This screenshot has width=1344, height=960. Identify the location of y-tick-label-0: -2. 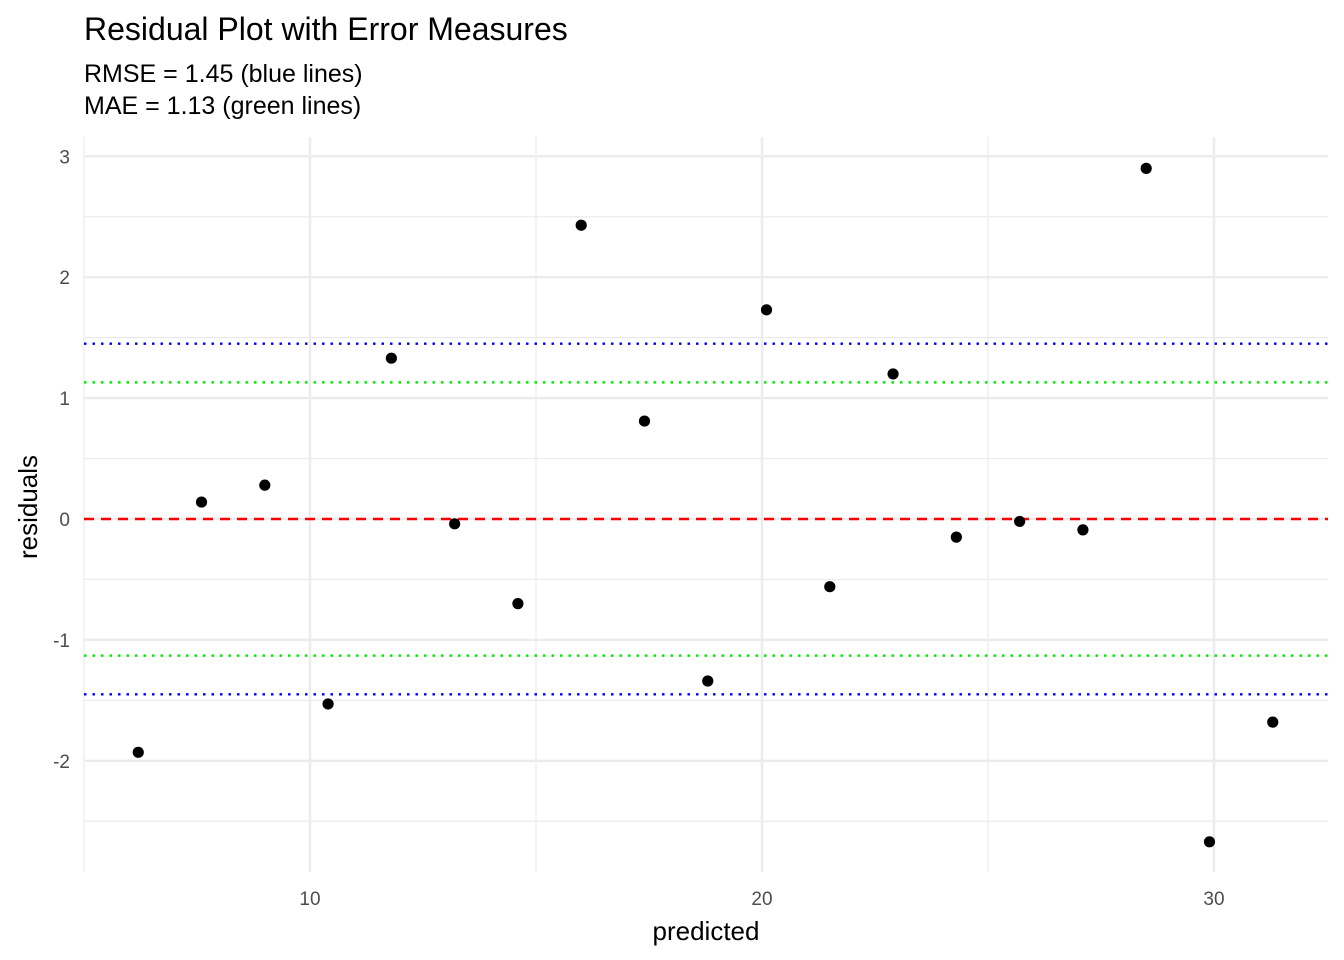
(61, 762).